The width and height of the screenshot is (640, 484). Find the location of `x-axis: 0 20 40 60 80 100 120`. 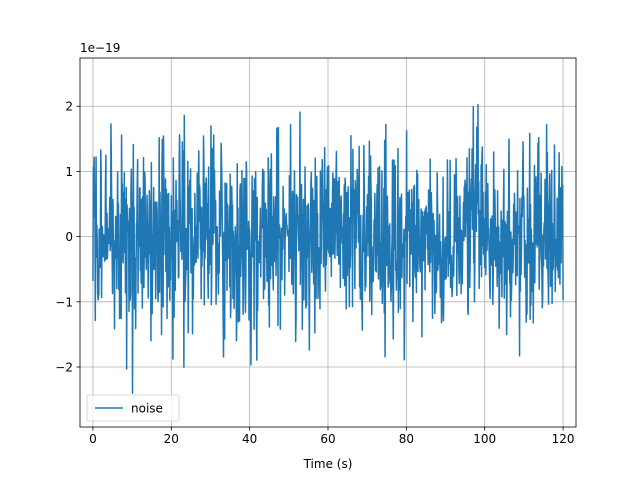

x-axis: 0 20 40 60 80 100 120 is located at coordinates (332, 436).